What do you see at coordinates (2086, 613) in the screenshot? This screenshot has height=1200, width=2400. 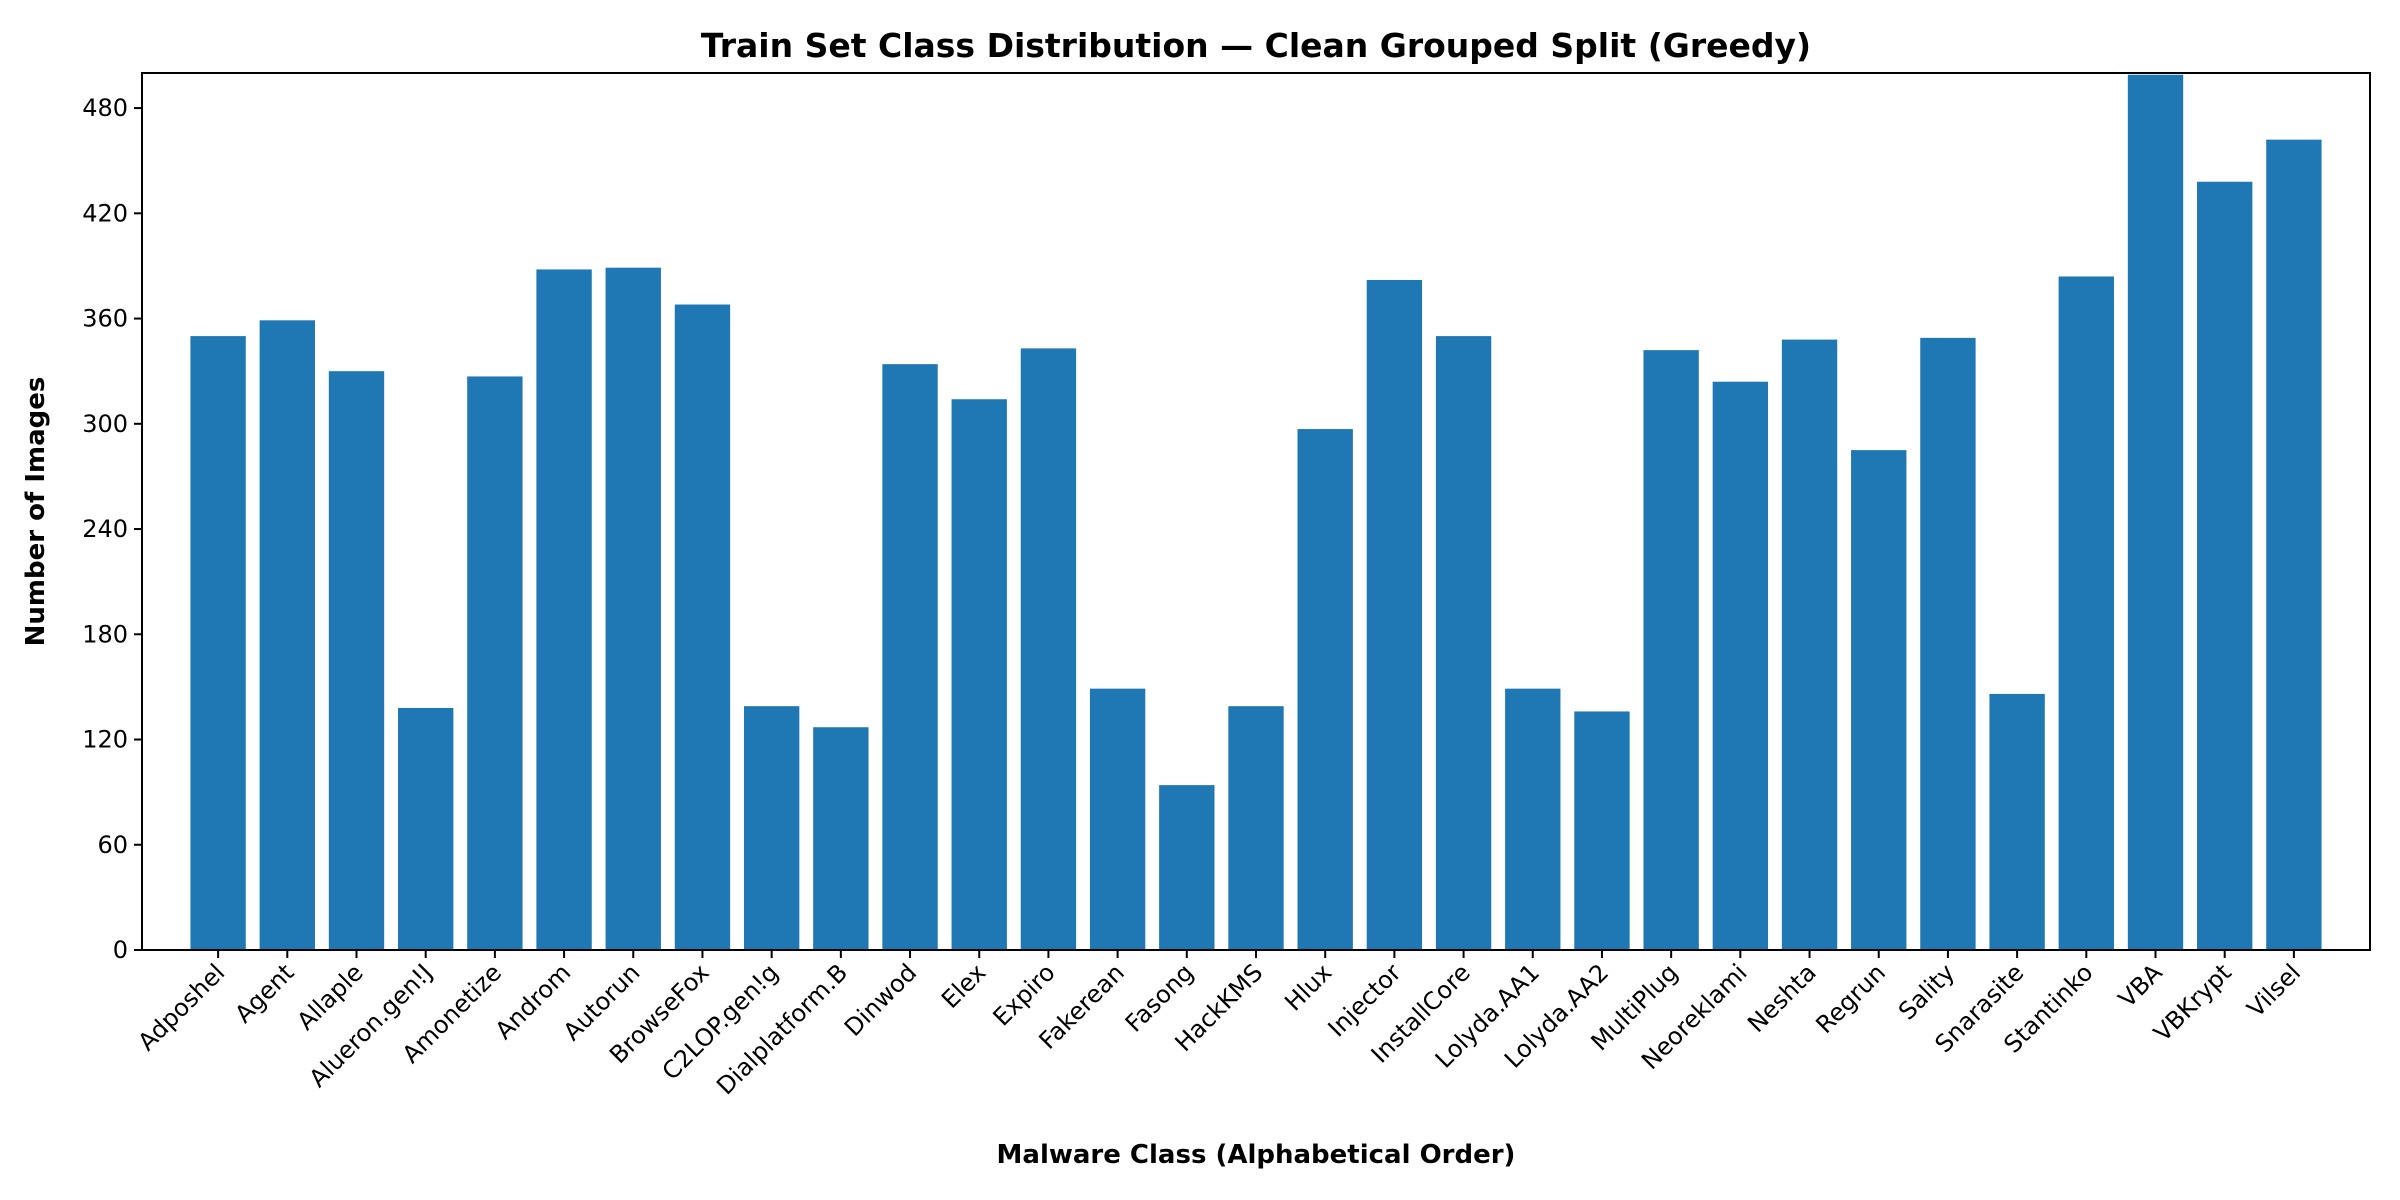 I see `bar-stantinko` at bounding box center [2086, 613].